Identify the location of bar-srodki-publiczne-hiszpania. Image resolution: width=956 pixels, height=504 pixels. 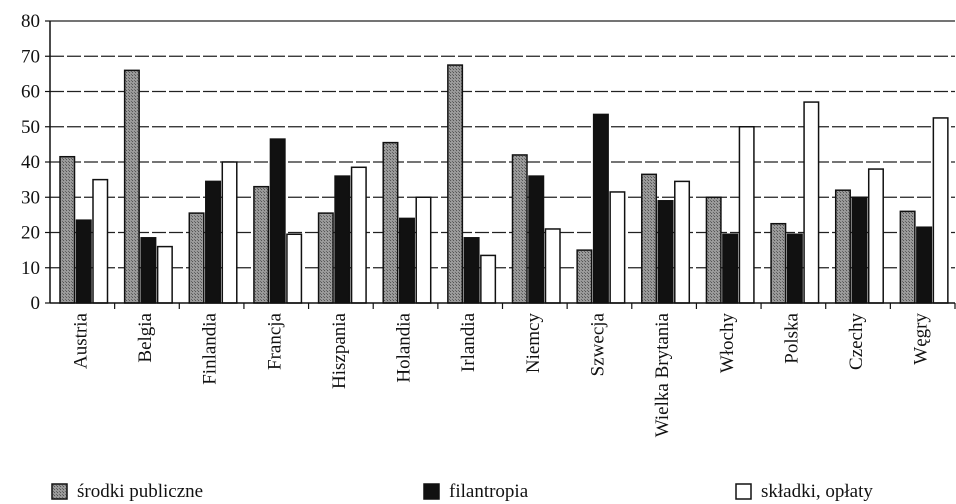
(325, 258).